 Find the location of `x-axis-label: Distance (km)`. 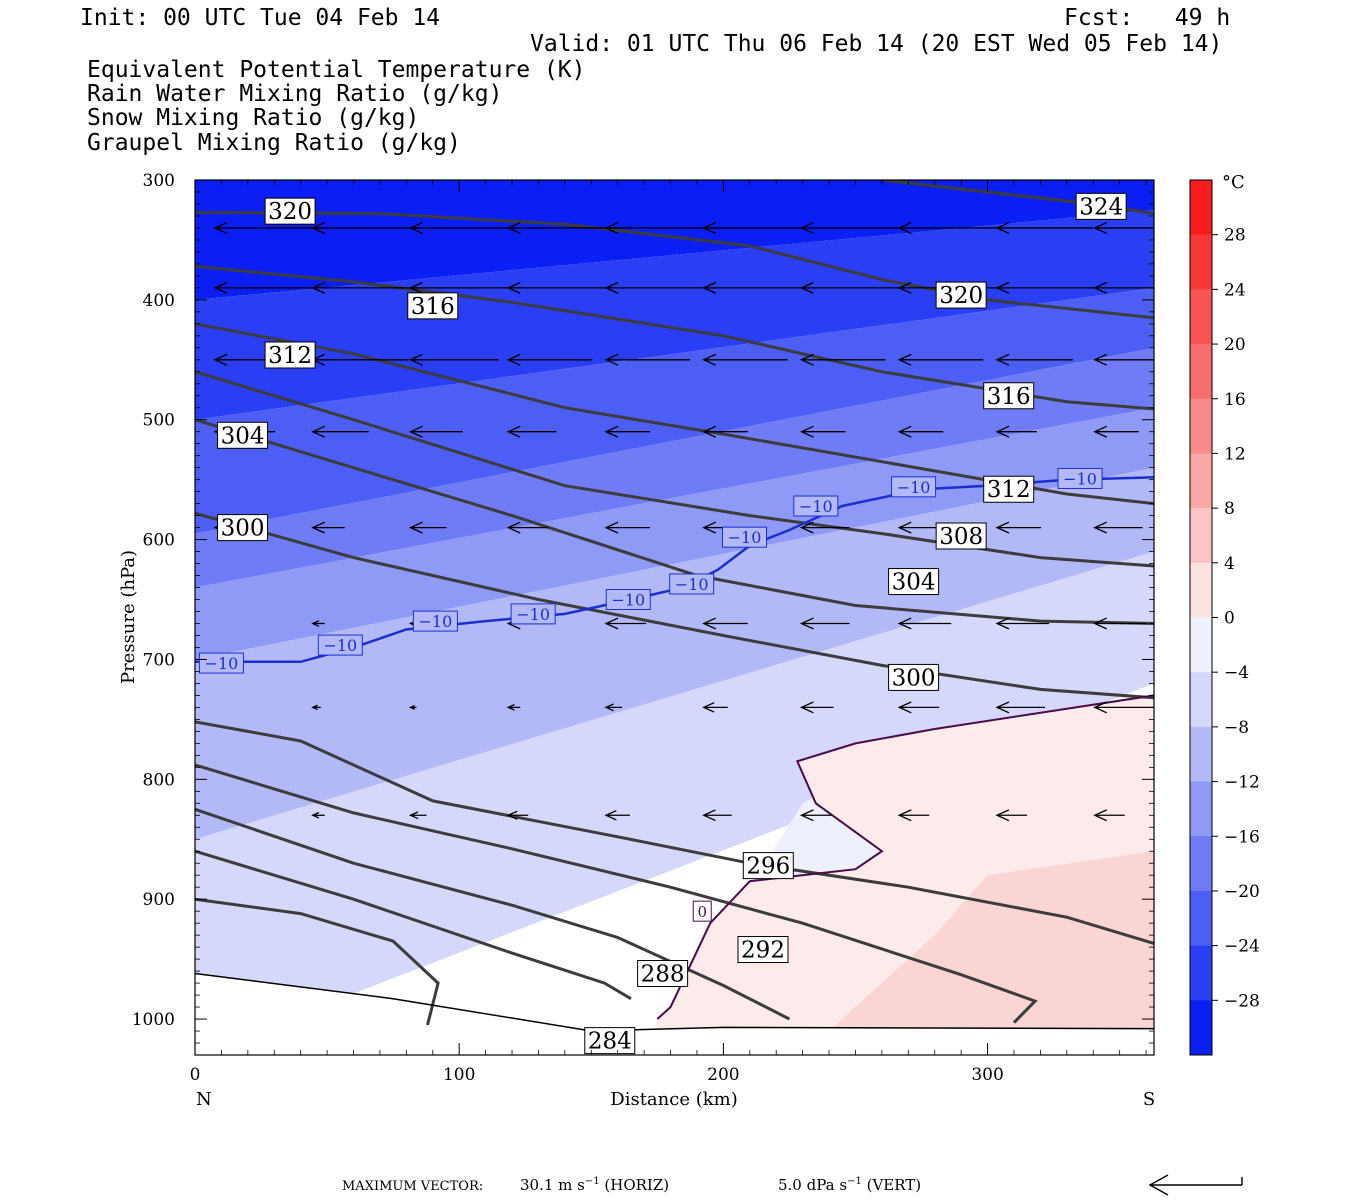

x-axis-label: Distance (km) is located at coordinates (673, 1099).